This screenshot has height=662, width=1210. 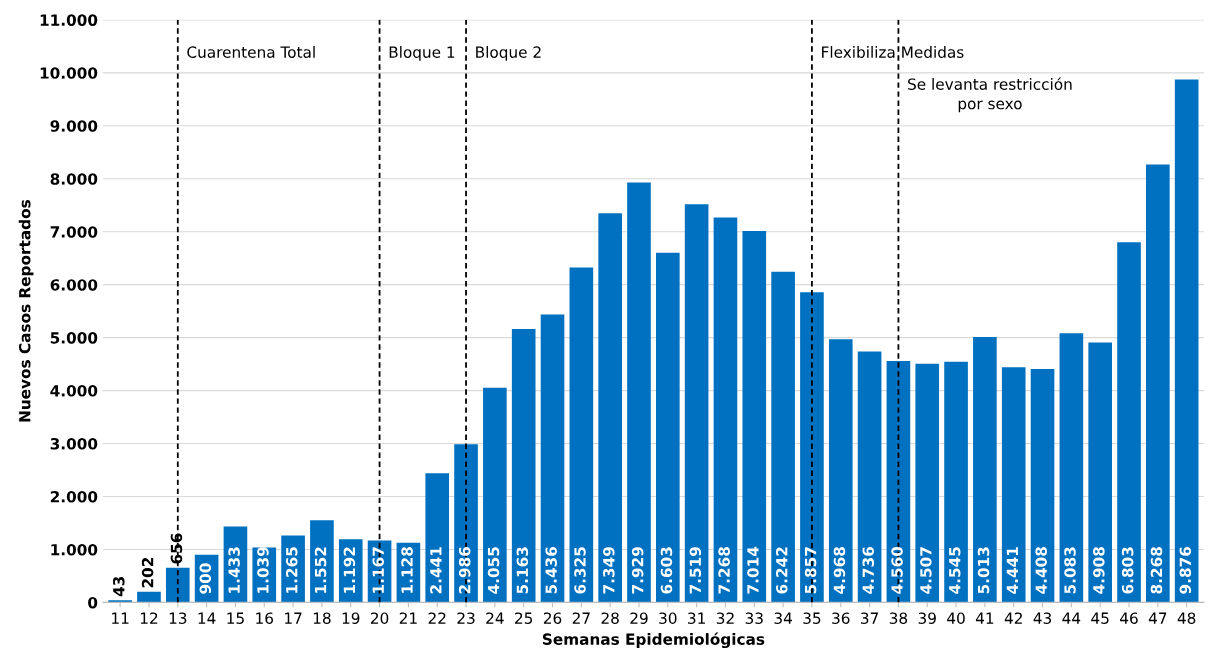 I want to click on y-tick-label: 11.000, so click(x=69, y=20).